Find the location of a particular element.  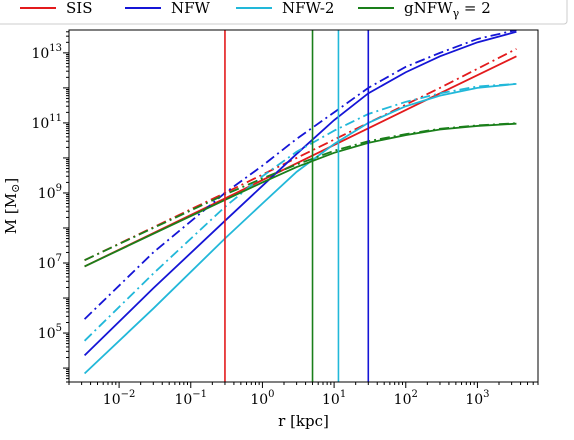

y-tick-label: 10⁵ is located at coordinates (50, 332).